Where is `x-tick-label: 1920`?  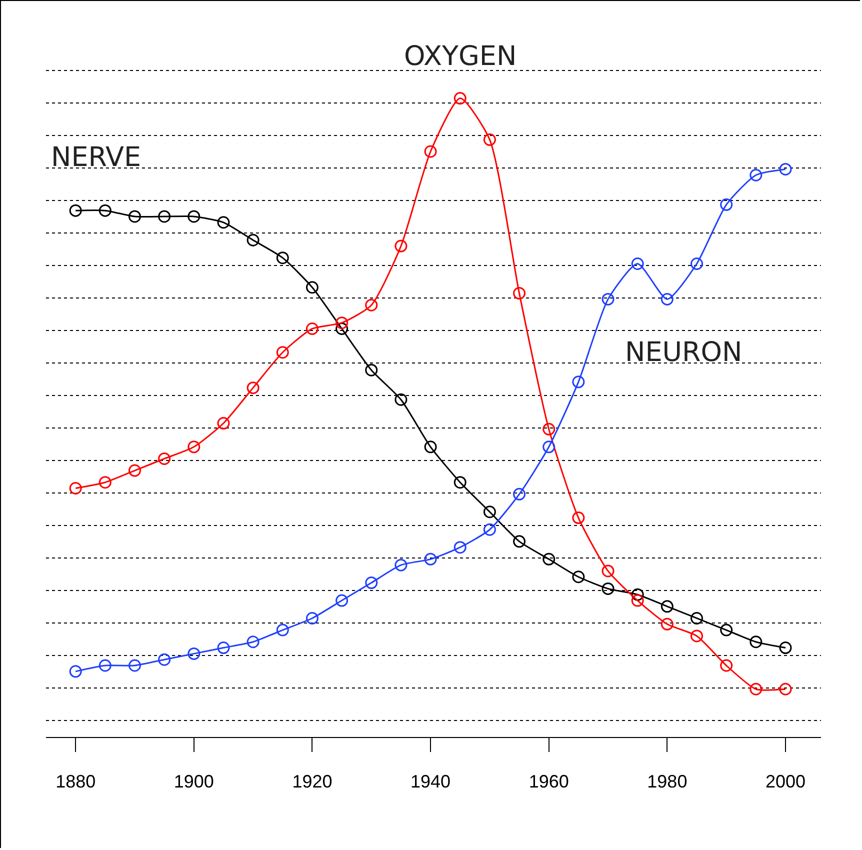 x-tick-label: 1920 is located at coordinates (312, 782).